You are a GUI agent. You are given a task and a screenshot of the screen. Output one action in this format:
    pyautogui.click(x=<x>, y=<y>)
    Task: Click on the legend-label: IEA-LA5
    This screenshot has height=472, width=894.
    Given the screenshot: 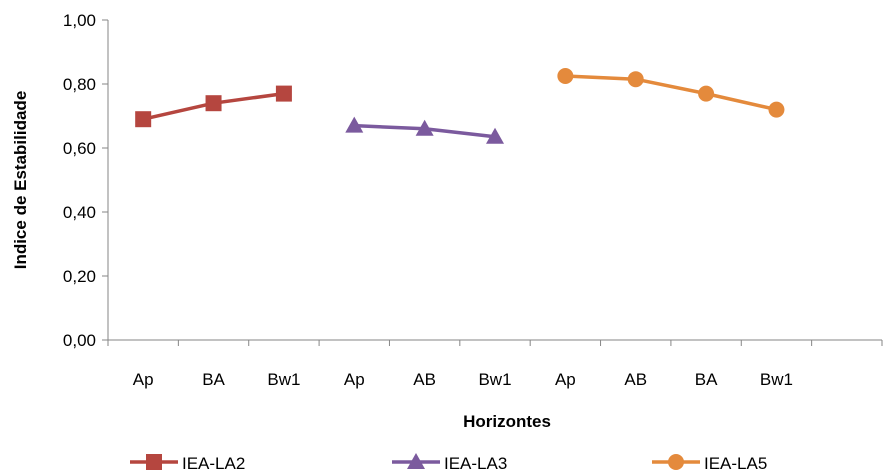 What is the action you would take?
    pyautogui.click(x=735, y=463)
    